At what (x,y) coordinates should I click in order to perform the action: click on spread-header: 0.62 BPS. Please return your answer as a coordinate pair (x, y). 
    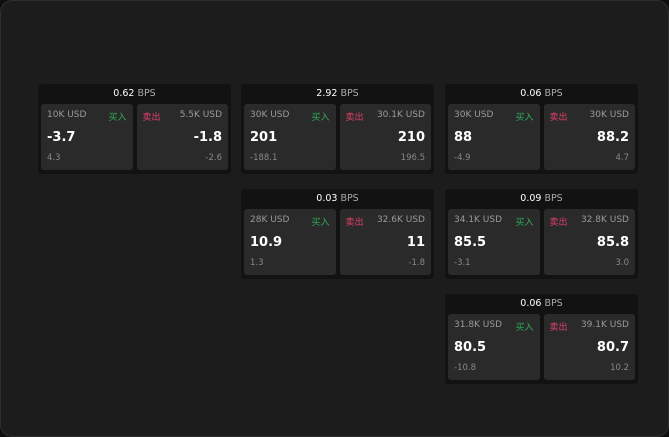
    Looking at the image, I should click on (134, 94).